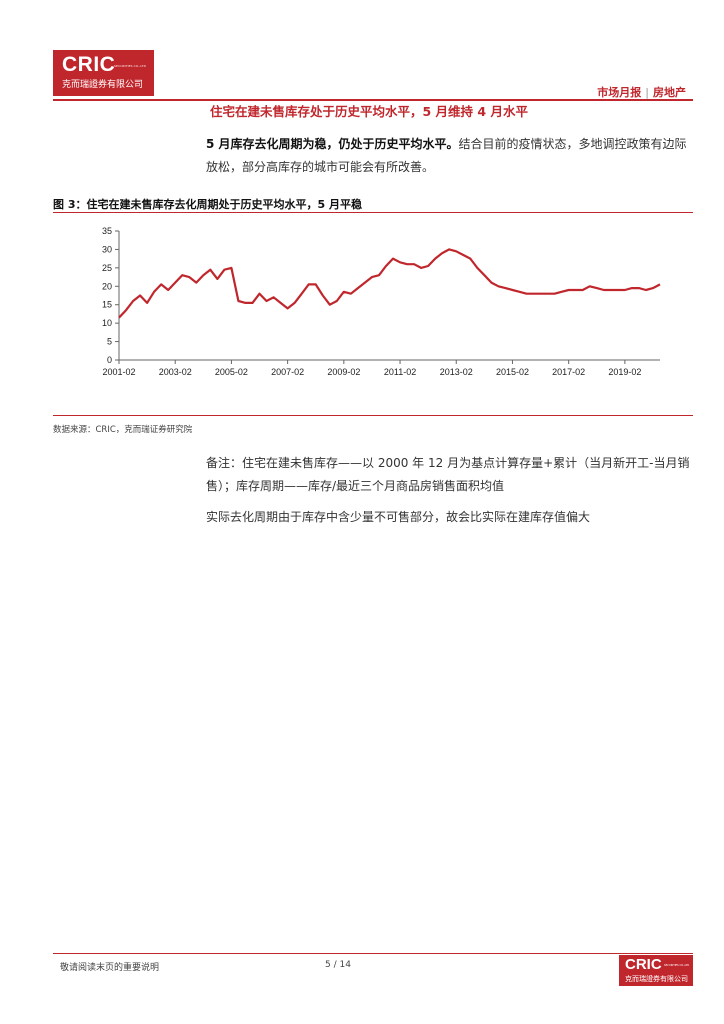 The image size is (724, 1024). Describe the element at coordinates (624, 372) in the screenshot. I see `x-tick-label: 2019-02` at that location.